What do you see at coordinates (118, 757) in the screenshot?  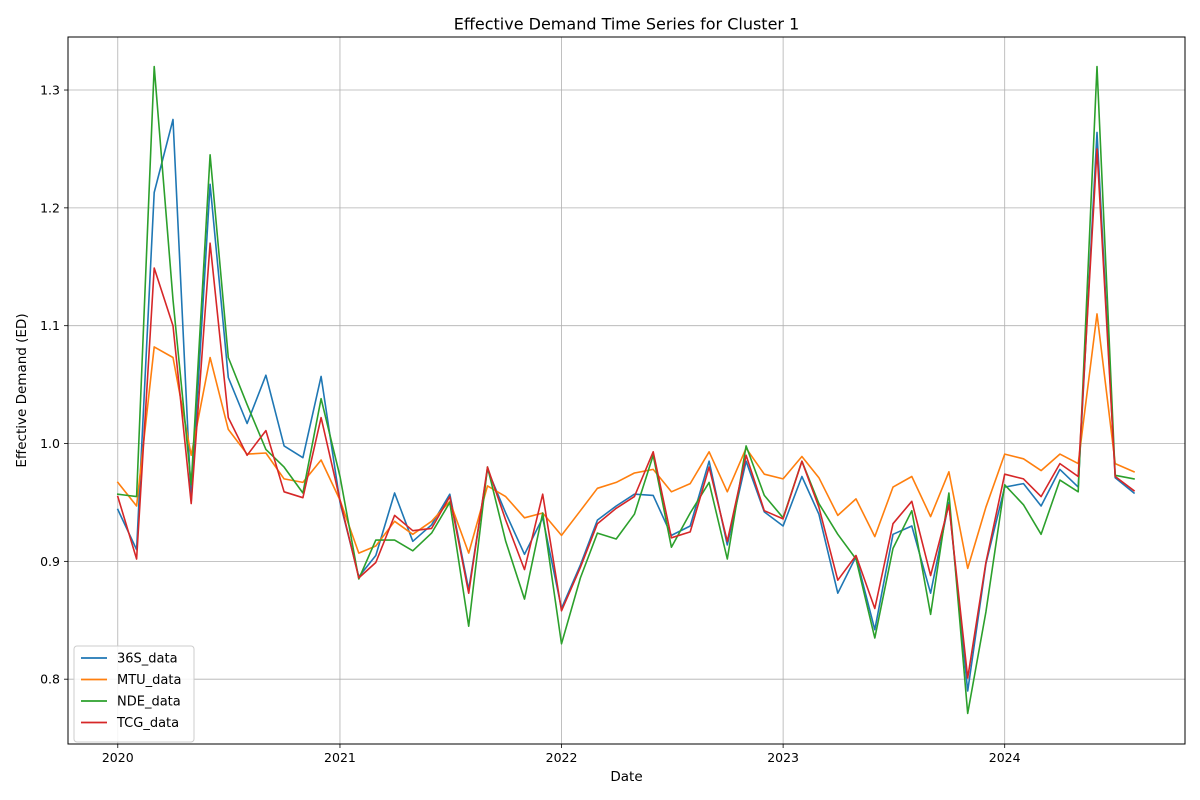 I see `x-tick-label: 2020` at bounding box center [118, 757].